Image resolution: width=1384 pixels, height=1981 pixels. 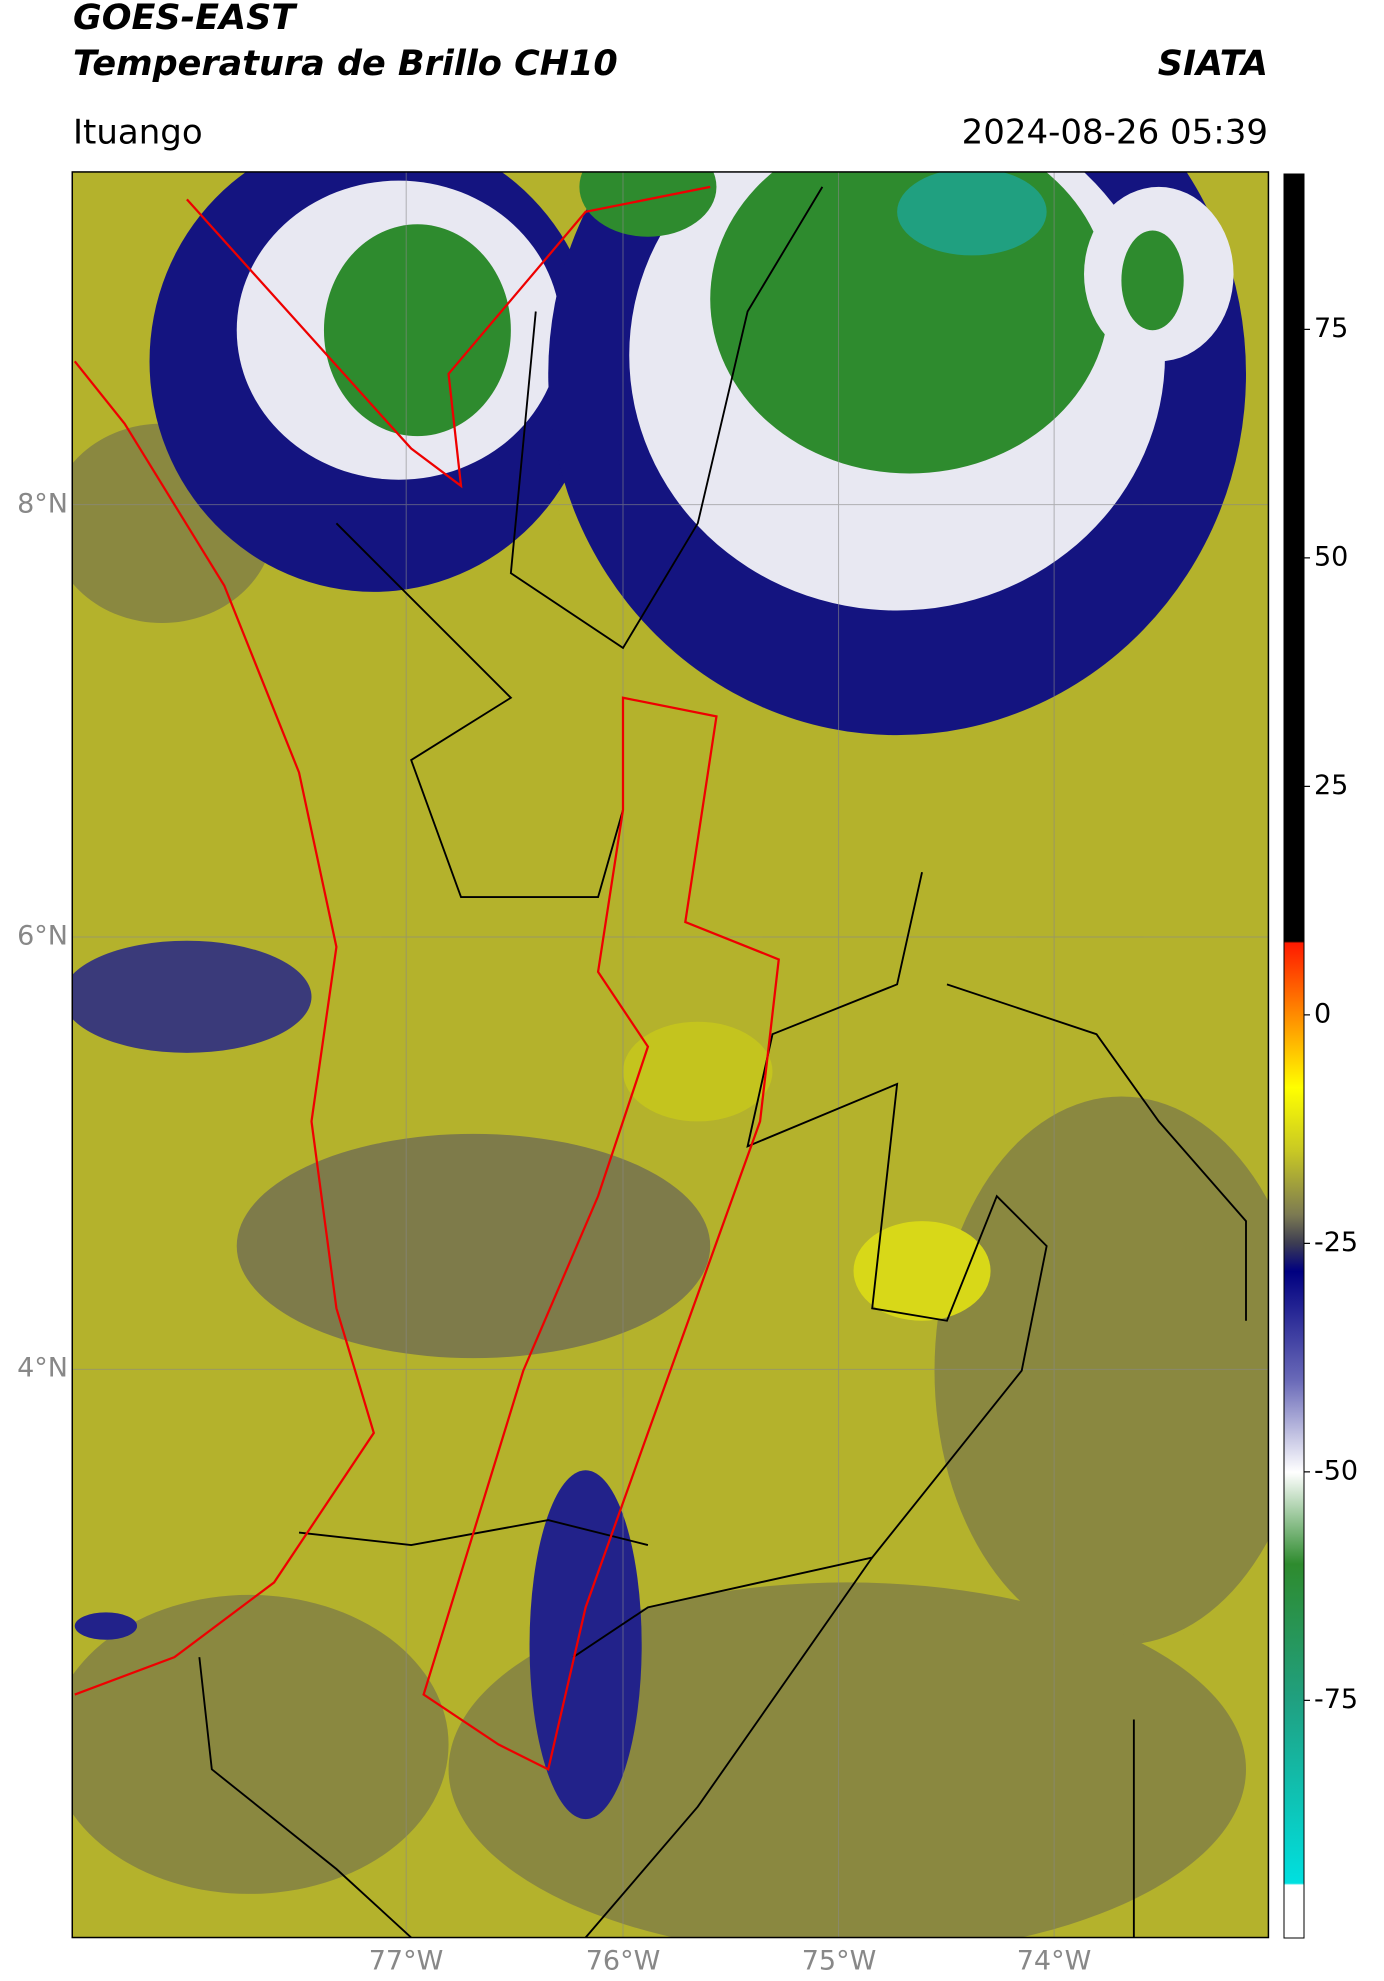 I want to click on title-line: Temperatura de Brillo CH10, so click(x=345, y=64).